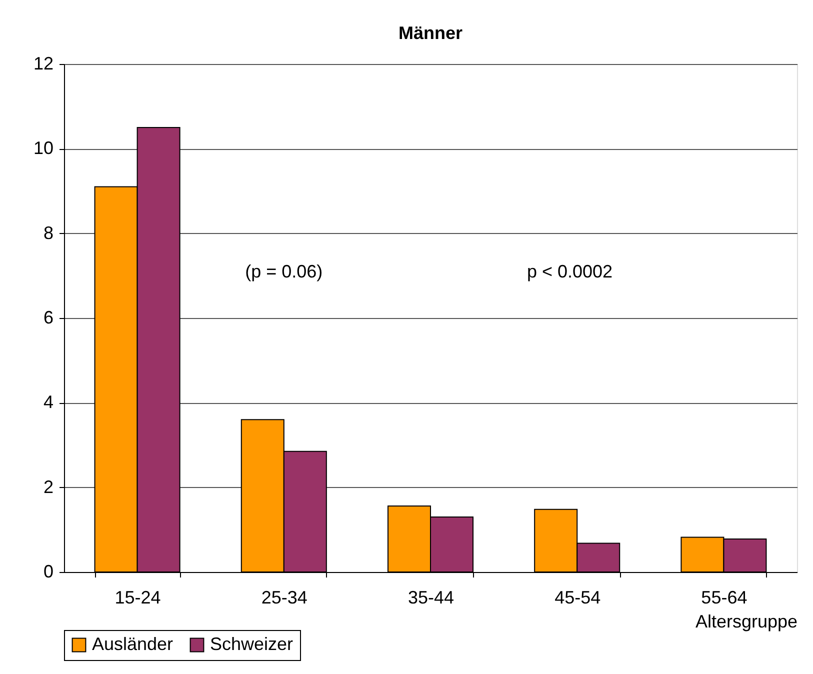 This screenshot has width=813, height=674. I want to click on y-tick-label: 8, so click(48, 232).